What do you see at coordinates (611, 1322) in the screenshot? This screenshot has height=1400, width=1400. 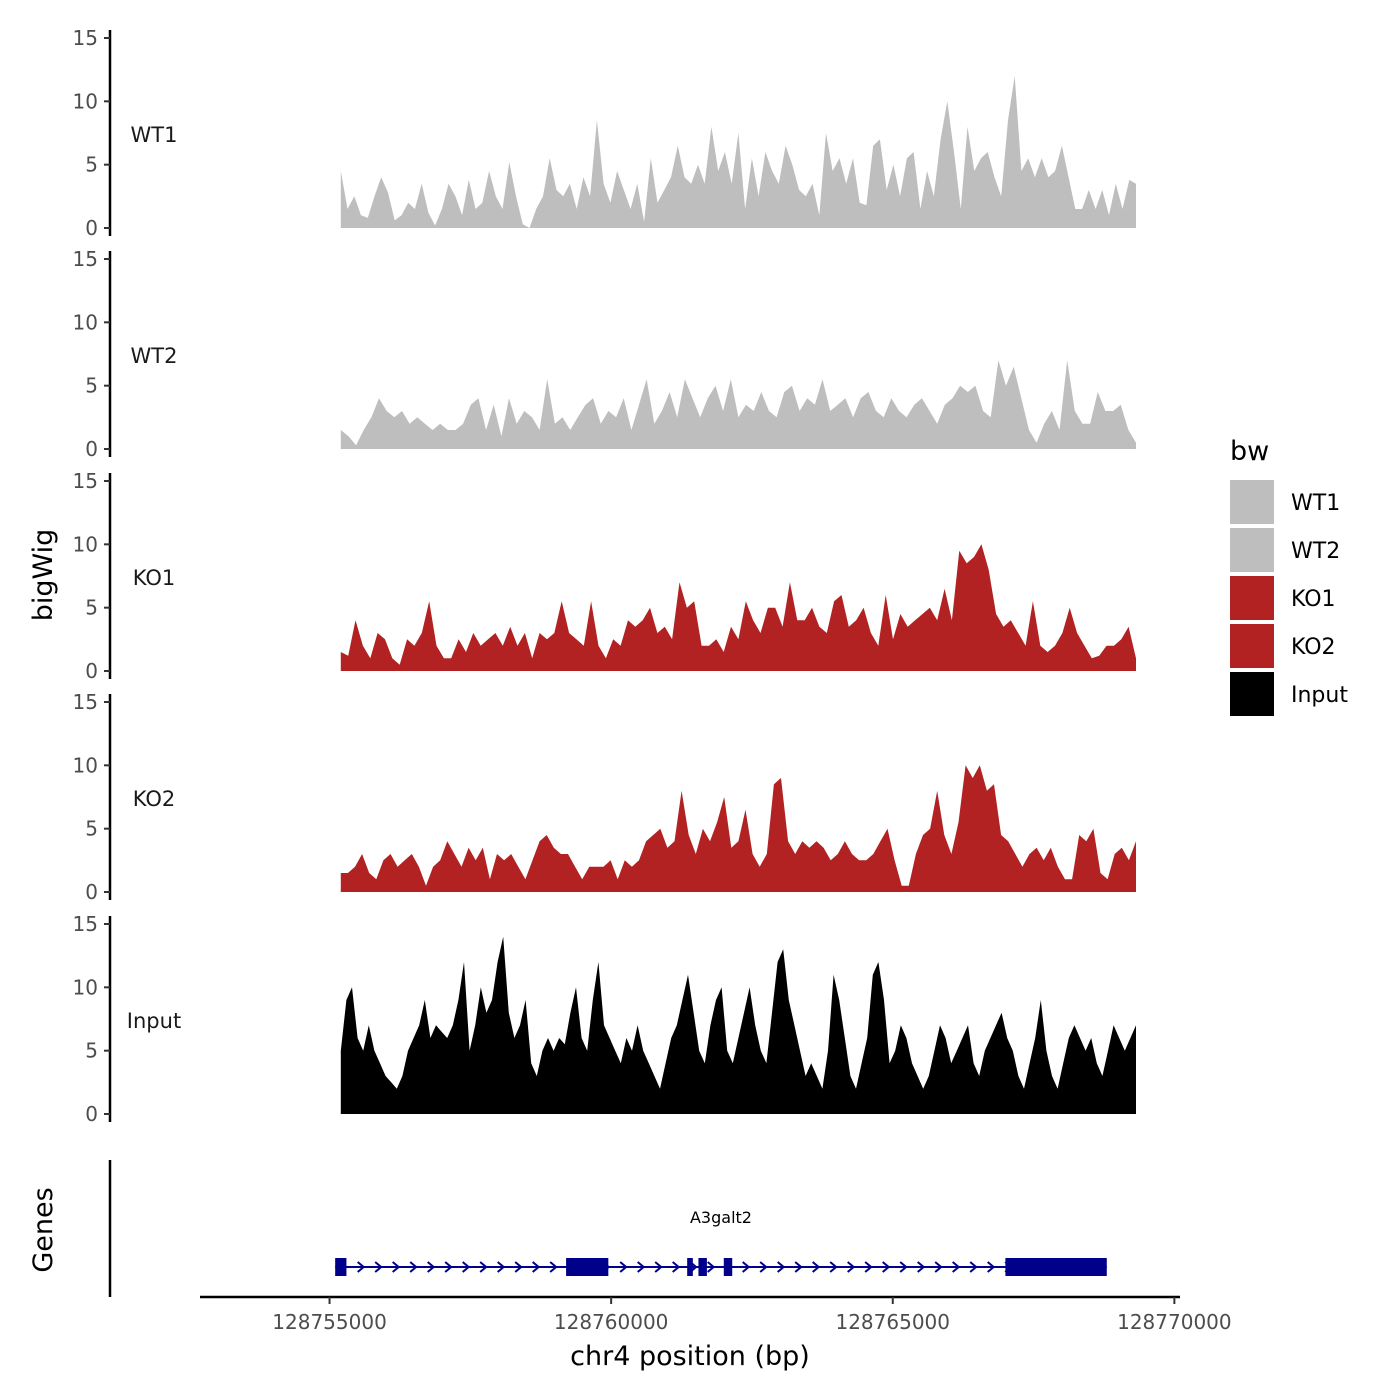 I see `x-tick-label: 128760000` at bounding box center [611, 1322].